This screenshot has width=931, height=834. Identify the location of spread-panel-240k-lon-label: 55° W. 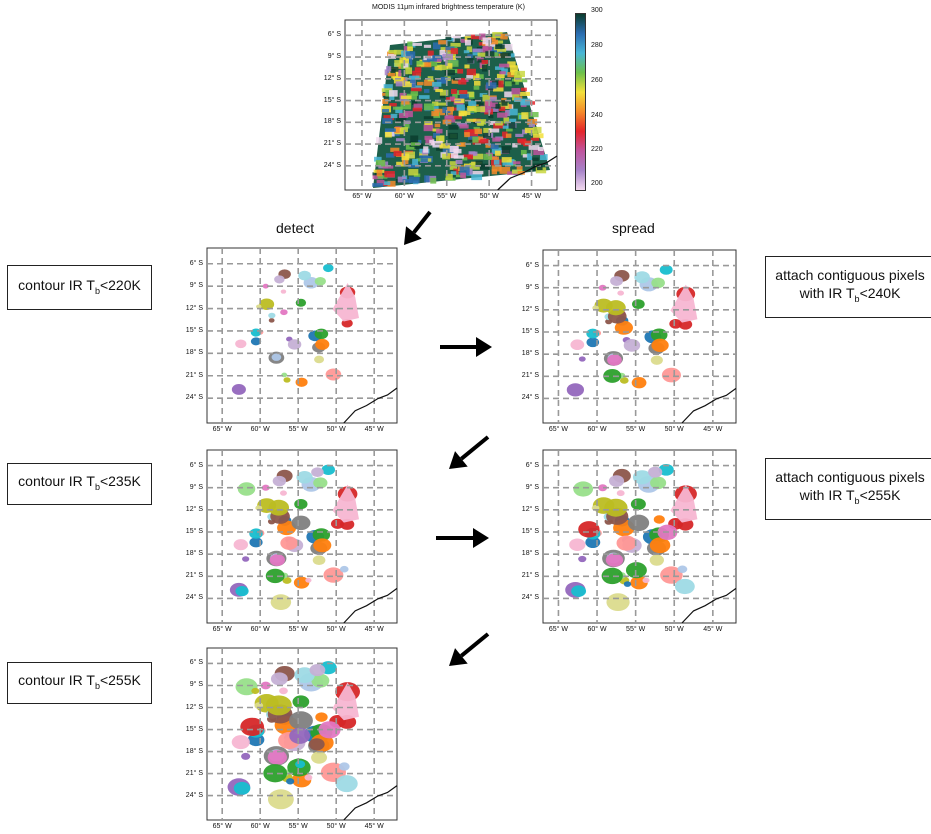
(636, 429).